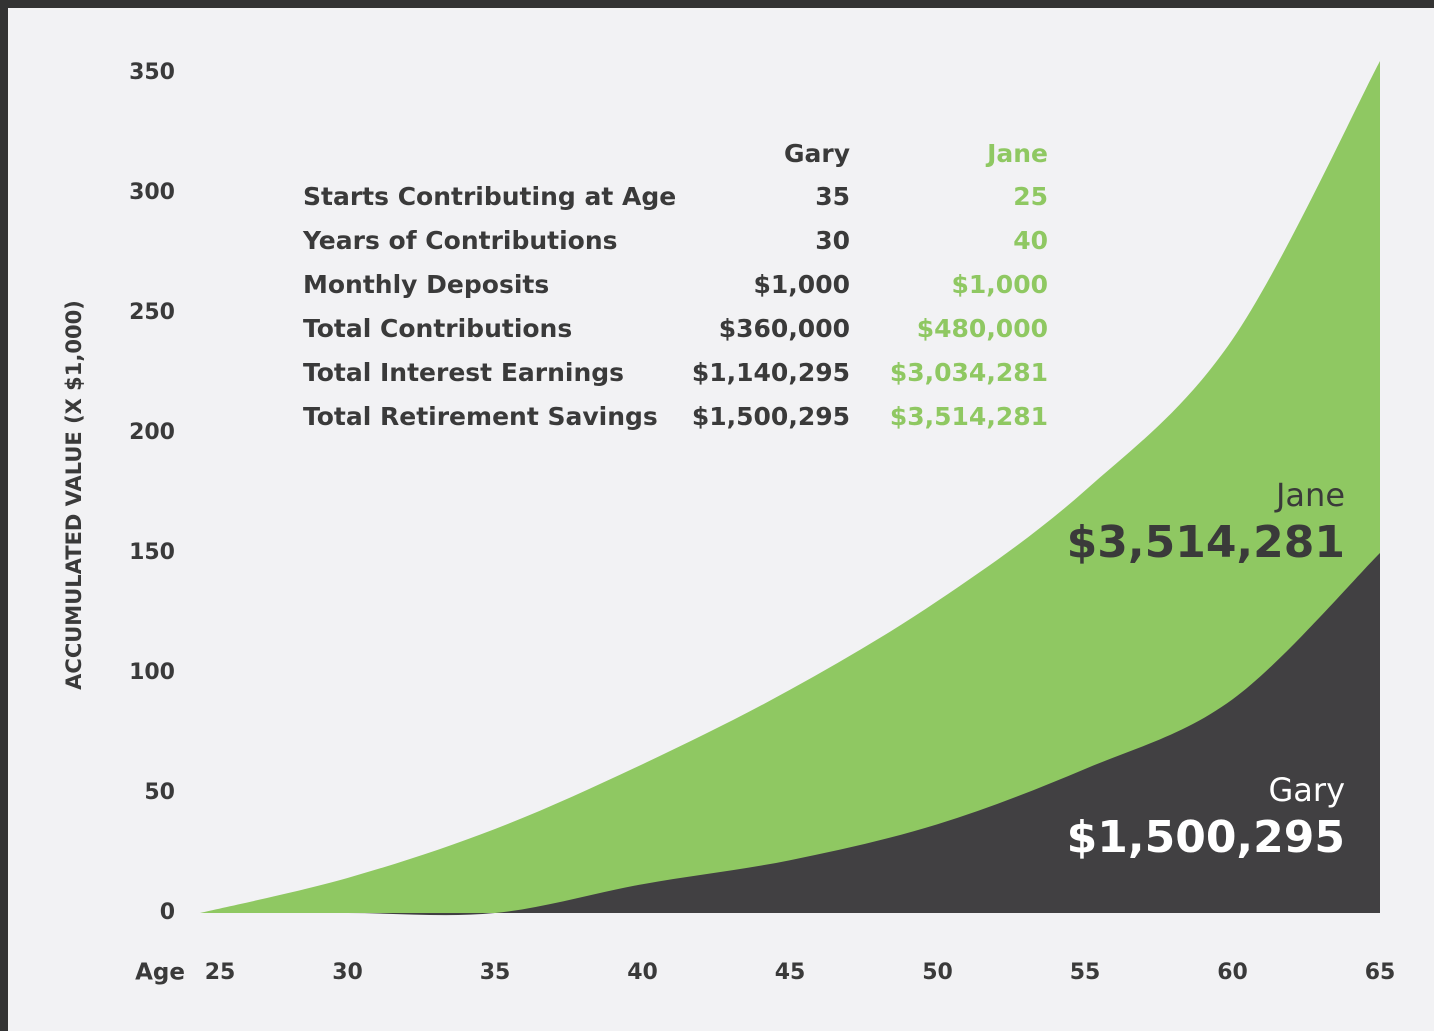 The height and width of the screenshot is (1035, 1434). I want to click on x-tick-label: 60, so click(1232, 972).